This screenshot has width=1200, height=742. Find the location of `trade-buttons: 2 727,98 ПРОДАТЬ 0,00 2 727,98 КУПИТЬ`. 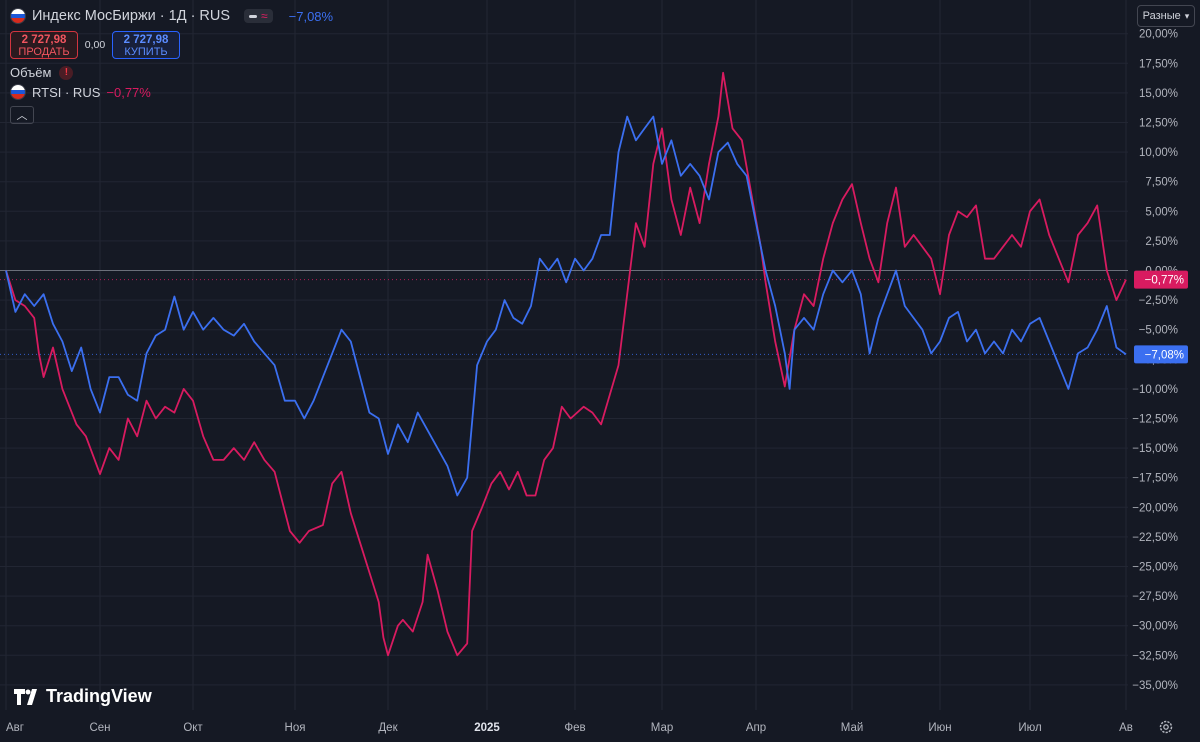

trade-buttons: 2 727,98 ПРОДАТЬ 0,00 2 727,98 КУПИТЬ is located at coordinates (171, 45).